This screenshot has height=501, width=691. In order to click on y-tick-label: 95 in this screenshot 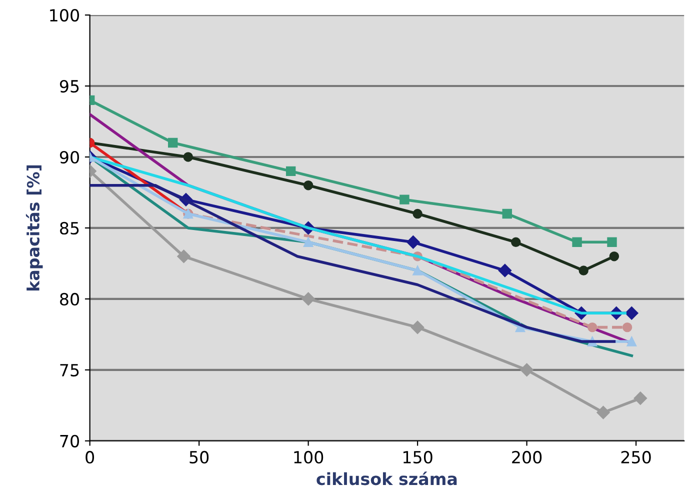, I will do `click(69, 86)`.